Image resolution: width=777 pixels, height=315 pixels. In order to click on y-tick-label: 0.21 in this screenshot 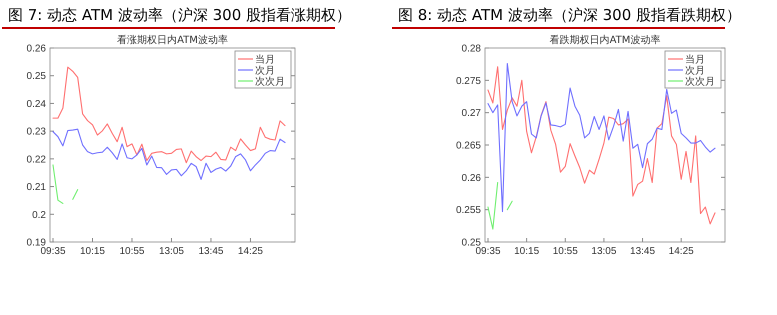, I will do `click(36, 188)`.